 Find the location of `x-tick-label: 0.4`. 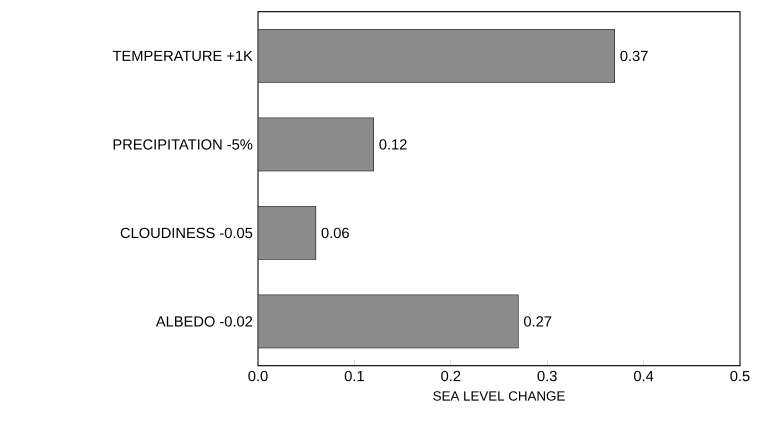

x-tick-label: 0.4 is located at coordinates (644, 376).